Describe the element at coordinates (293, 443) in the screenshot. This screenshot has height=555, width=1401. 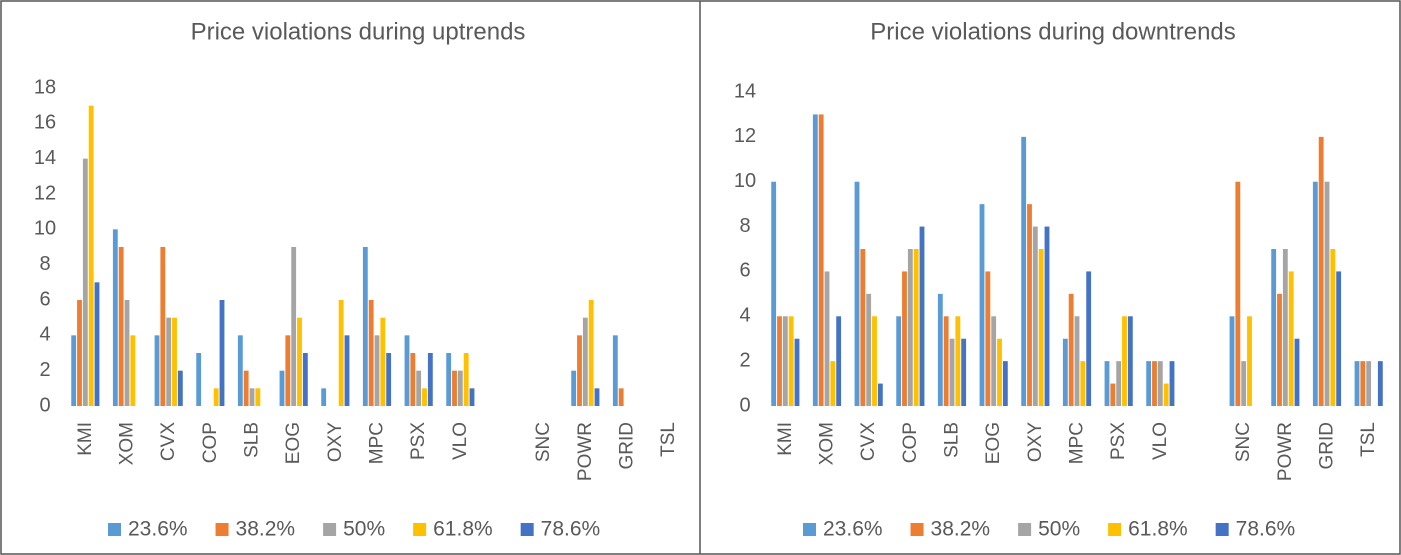
I see `x-tick-label: EOG` at that location.